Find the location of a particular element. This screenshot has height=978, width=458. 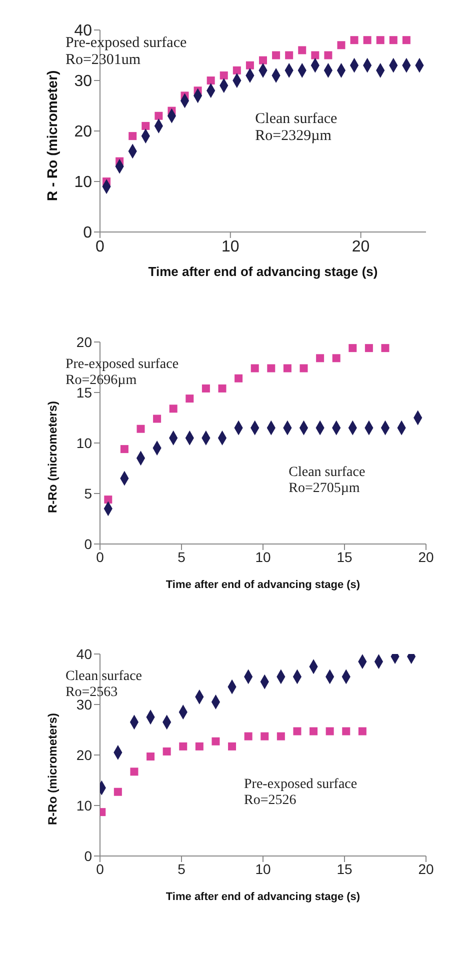

annotation: Ro=2705µm is located at coordinates (324, 489).